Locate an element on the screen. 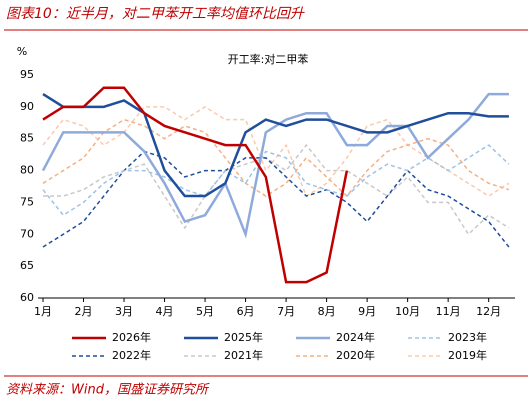 The height and width of the screenshot is (407, 532). legend-label: 2026年 is located at coordinates (131, 337).